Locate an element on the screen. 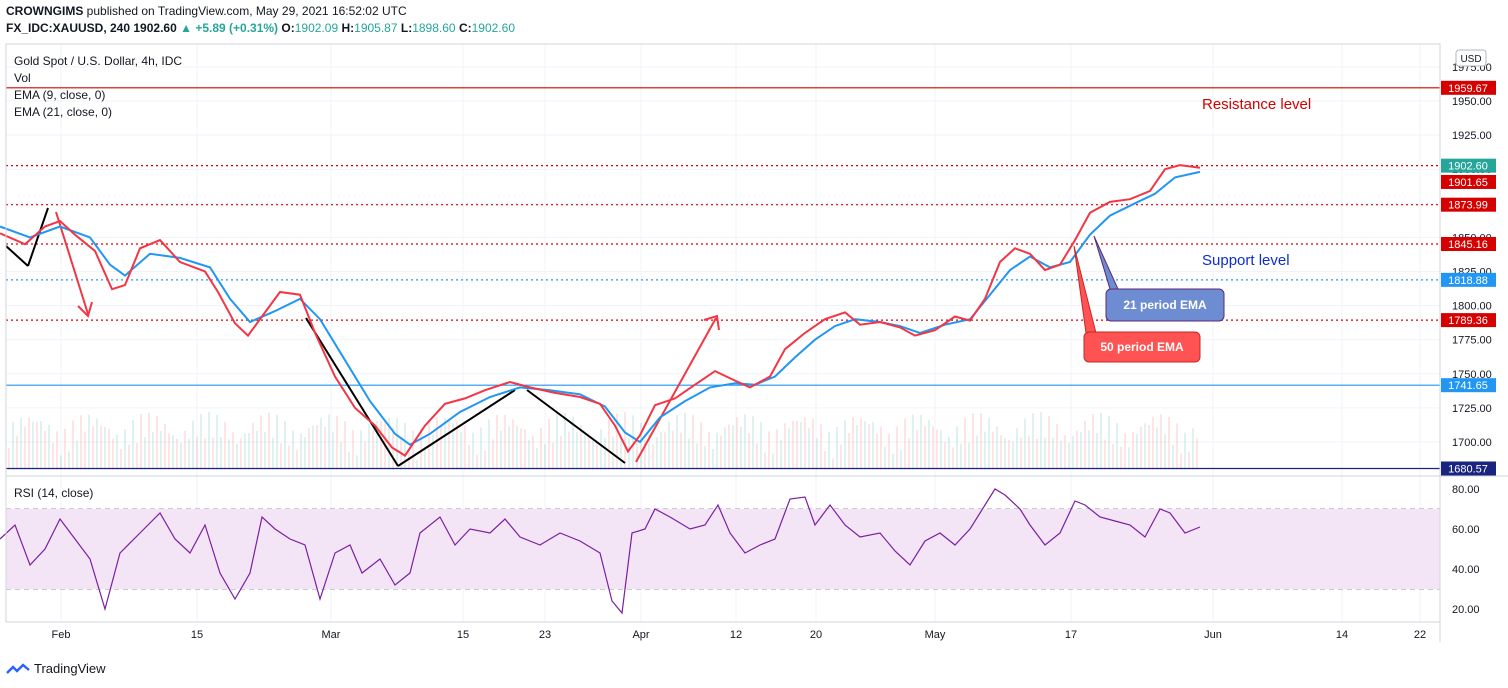 The height and width of the screenshot is (688, 1508). x-tick-label: Apr is located at coordinates (640, 635).